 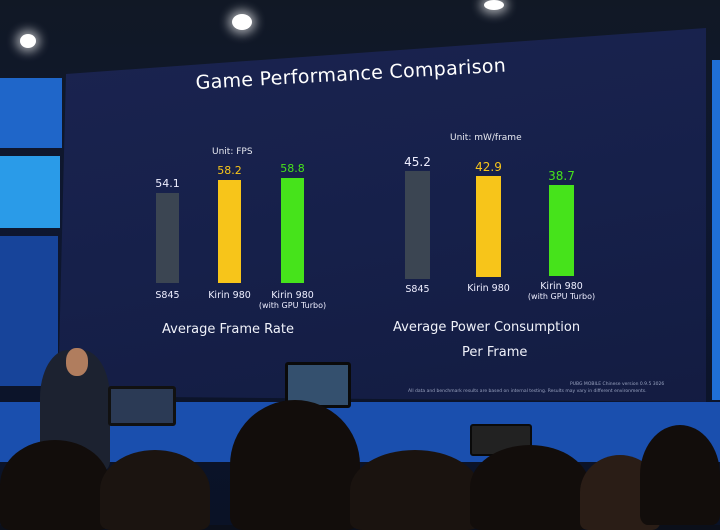 I want to click on value-label: 42.9, so click(x=488, y=166).